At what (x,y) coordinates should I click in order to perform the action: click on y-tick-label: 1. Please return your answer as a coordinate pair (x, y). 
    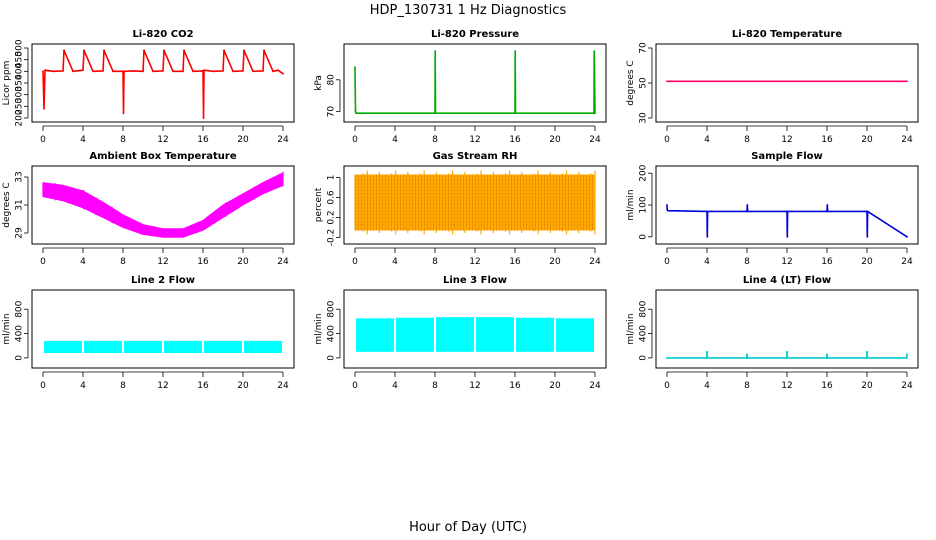
    Looking at the image, I should click on (332, 178).